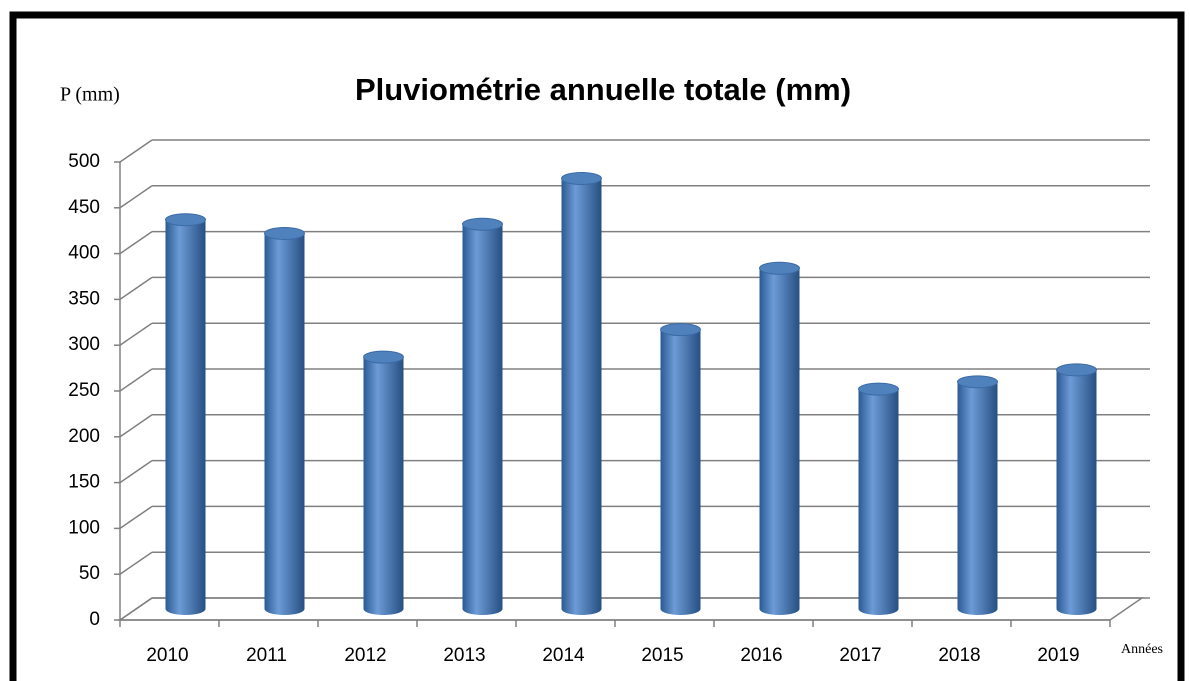 This screenshot has height=681, width=1190. What do you see at coordinates (84, 344) in the screenshot?
I see `y-tick-label: 300` at bounding box center [84, 344].